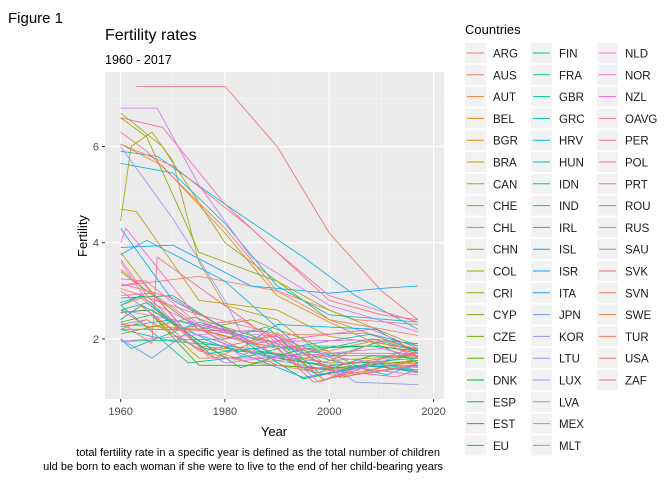 The height and width of the screenshot is (480, 672). I want to click on legend-label: HRV, so click(571, 142).